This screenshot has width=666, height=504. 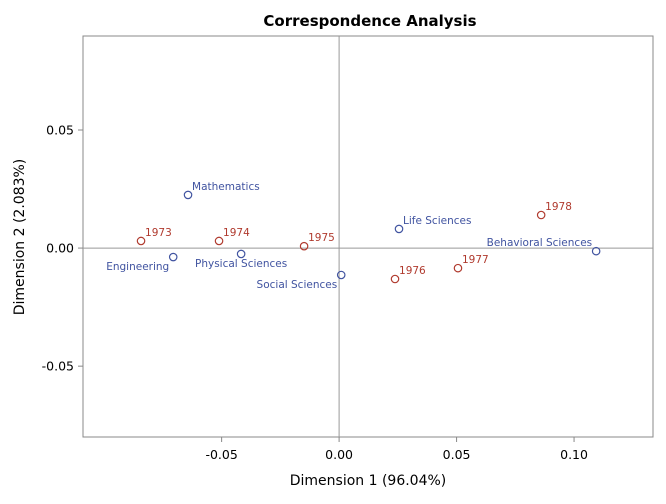 I want to click on point-label: 1978, so click(x=558, y=207).